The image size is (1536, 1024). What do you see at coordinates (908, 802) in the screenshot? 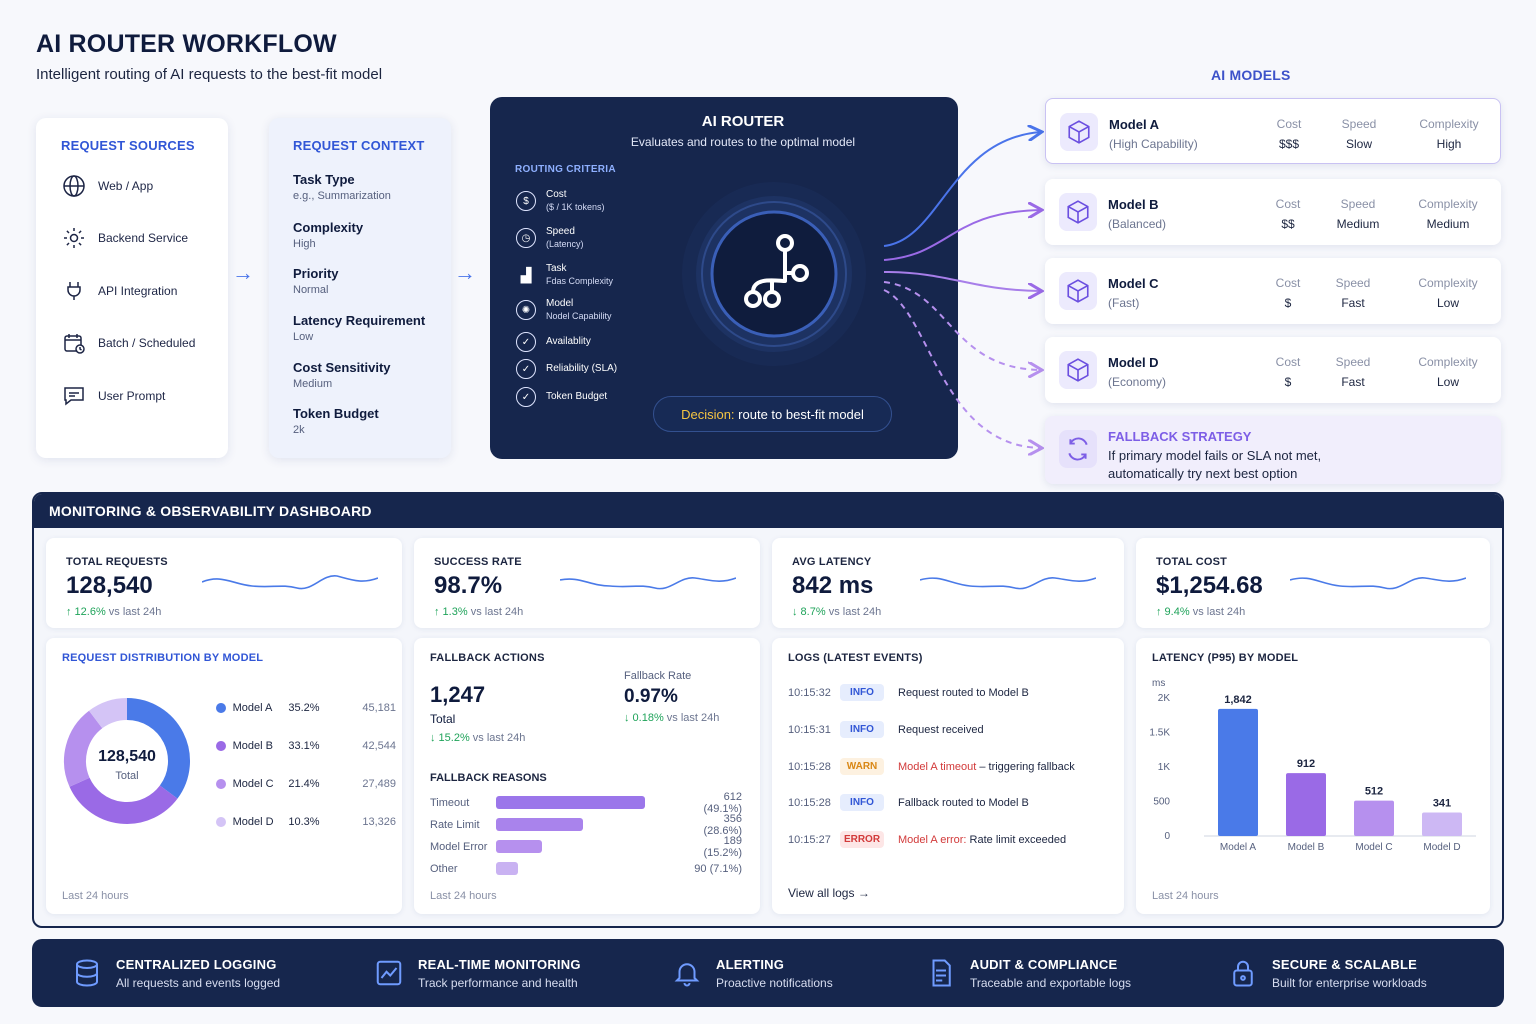
I see `log-row: 10:15:28 INFO Fallback routed to Model B` at bounding box center [908, 802].